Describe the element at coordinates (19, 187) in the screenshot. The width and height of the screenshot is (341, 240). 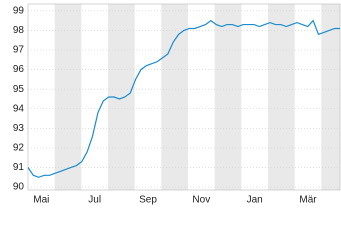
I see `y-tick-label: 90` at that location.